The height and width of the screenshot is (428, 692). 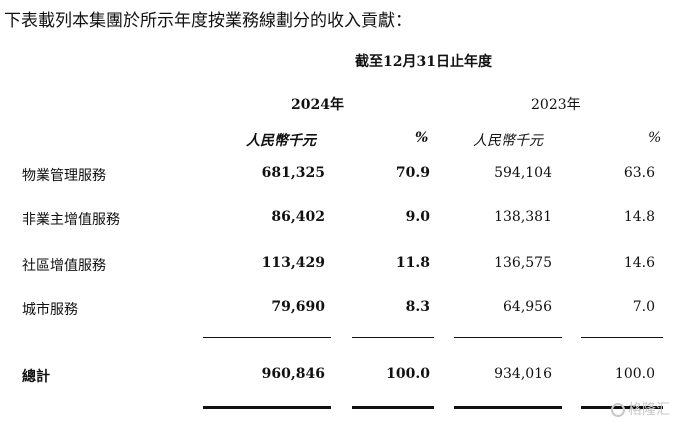 What do you see at coordinates (527, 307) in the screenshot?
I see `cell-rmb-2023: 64,956` at bounding box center [527, 307].